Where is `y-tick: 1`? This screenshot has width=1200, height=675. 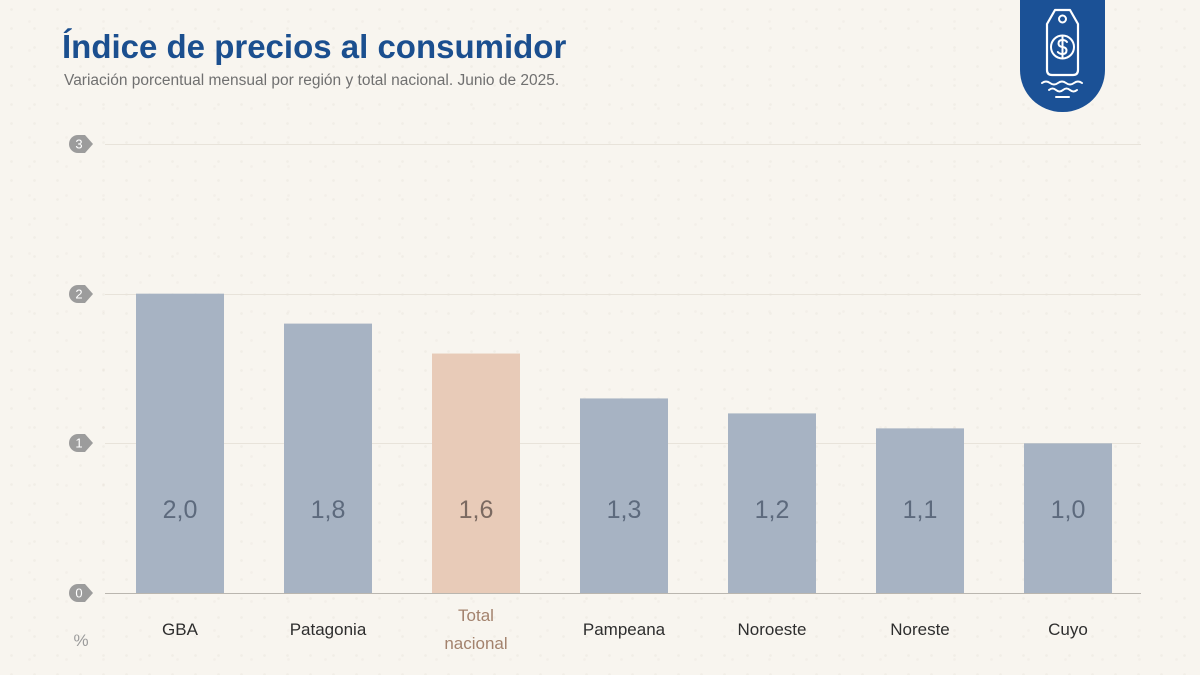
y-tick: 1 is located at coordinates (81, 443).